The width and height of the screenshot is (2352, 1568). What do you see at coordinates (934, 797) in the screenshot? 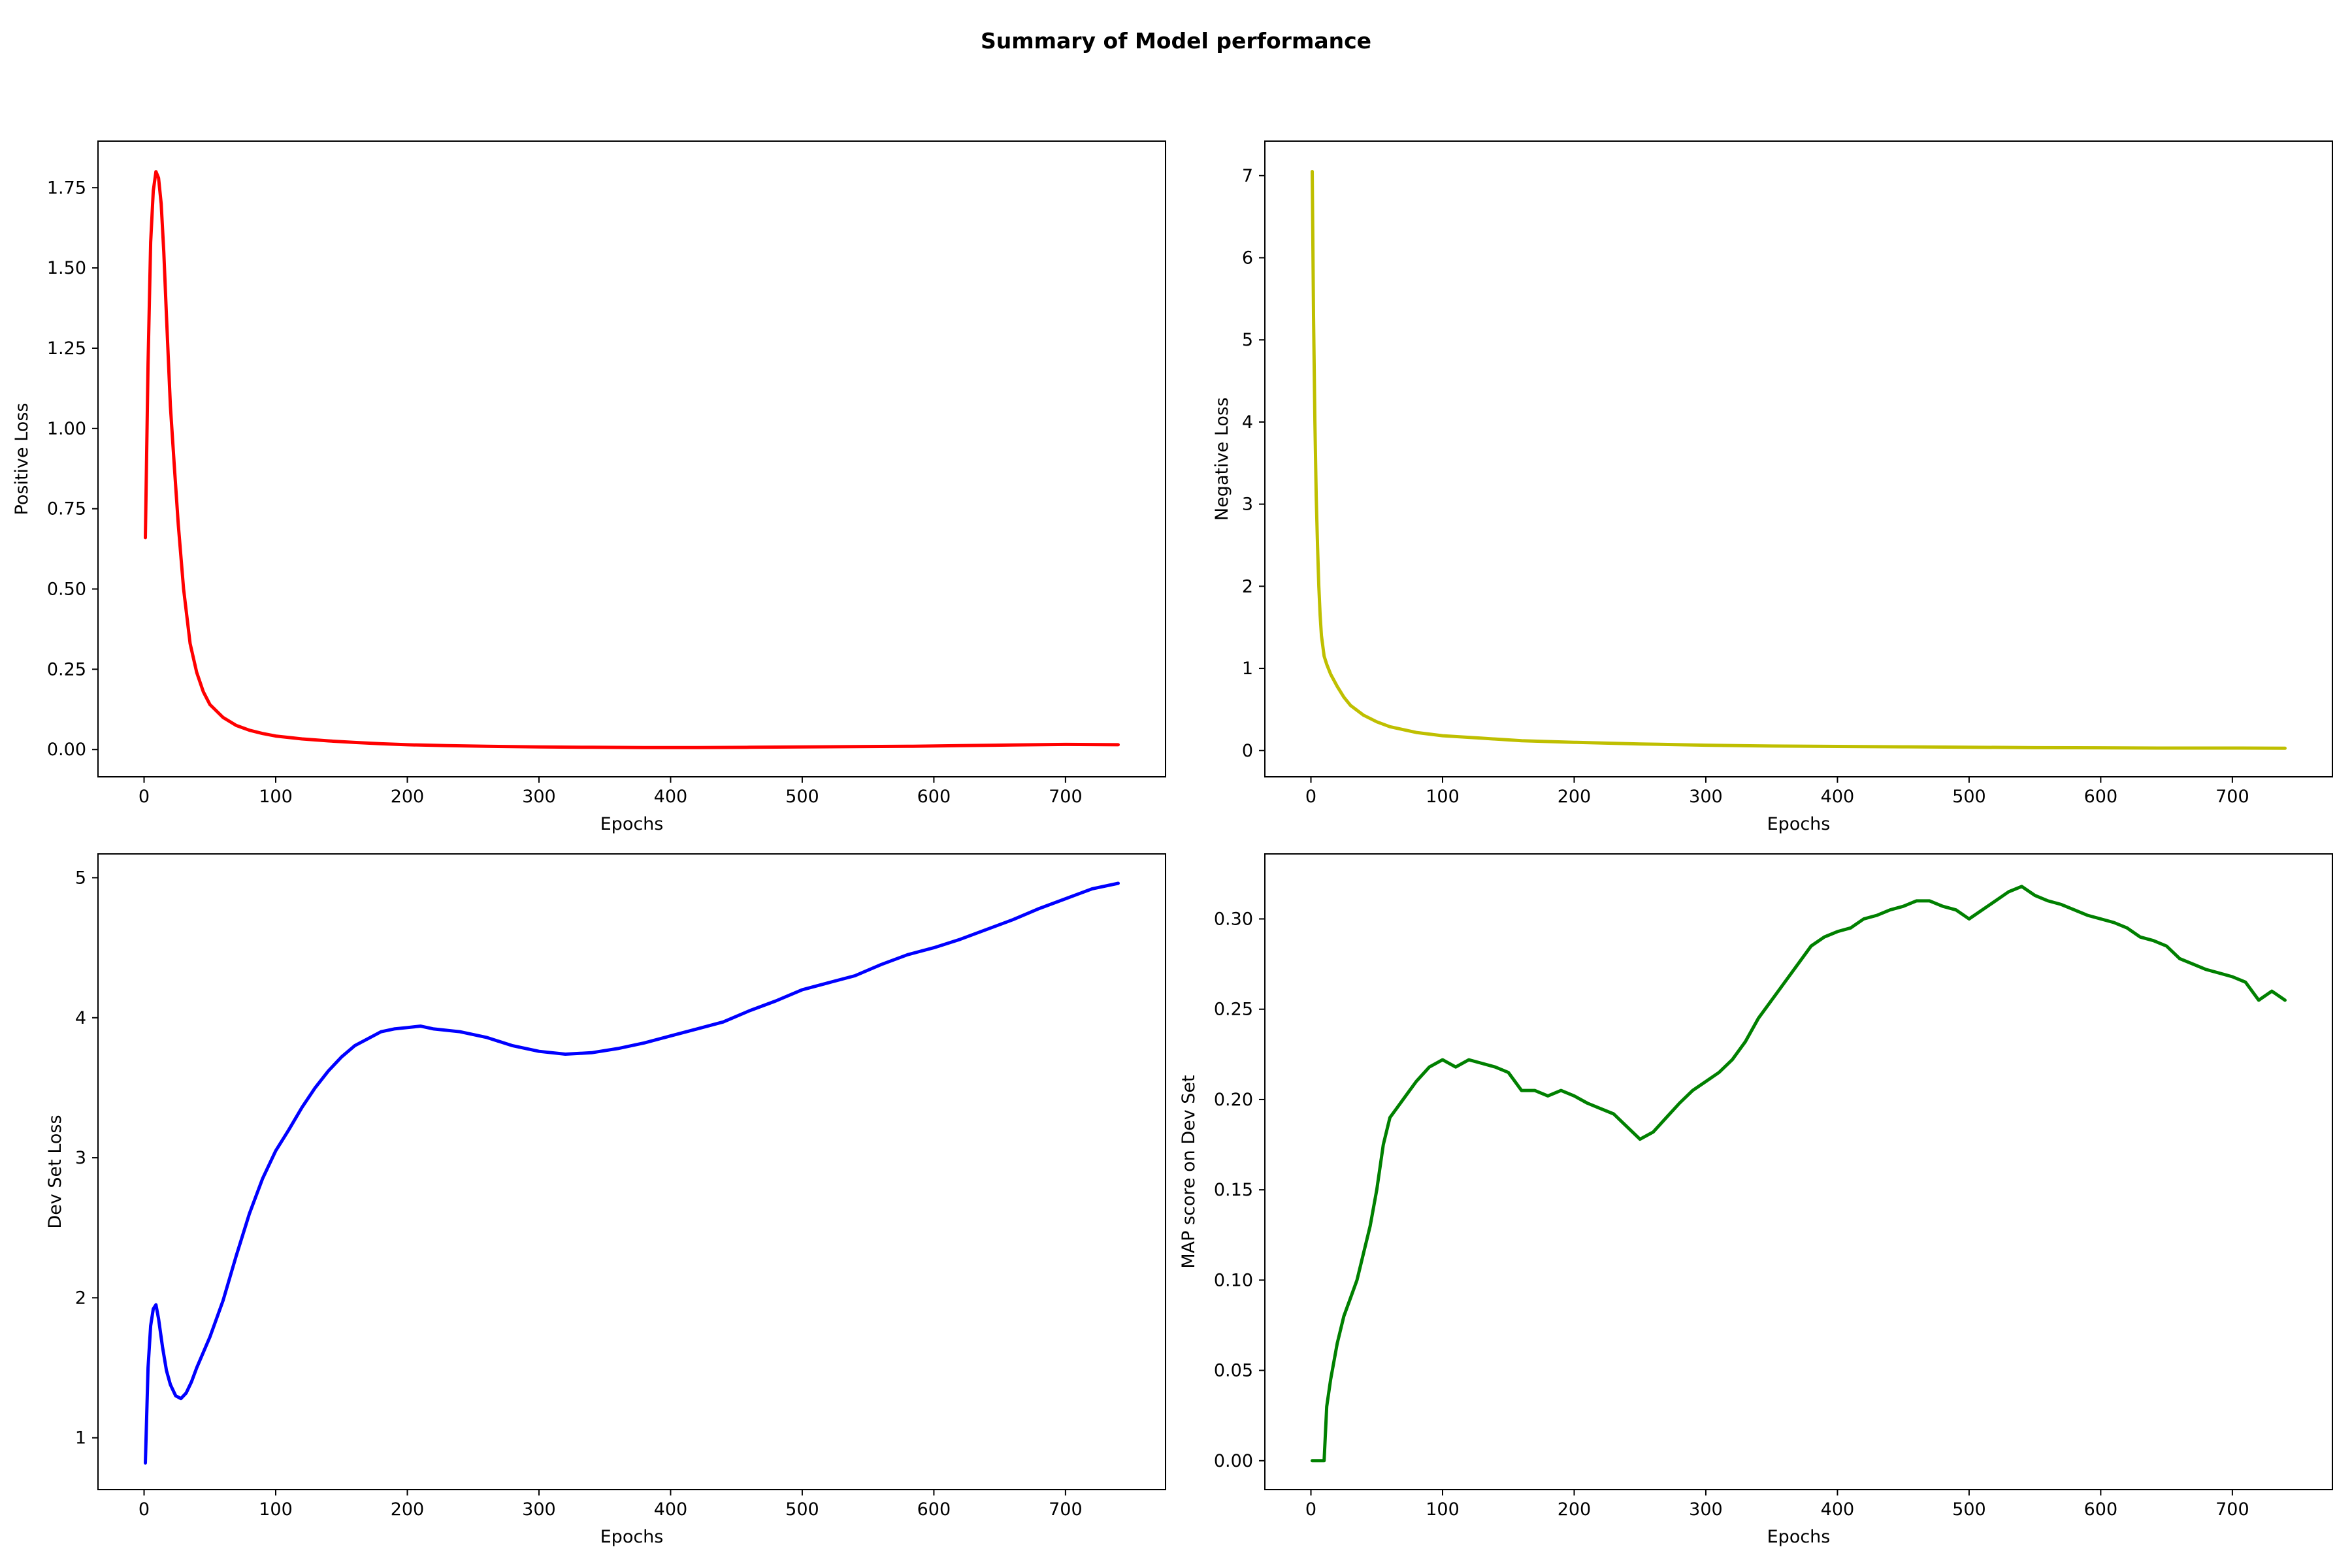
I see `positive-loss-x-tick-label: 600` at bounding box center [934, 797].